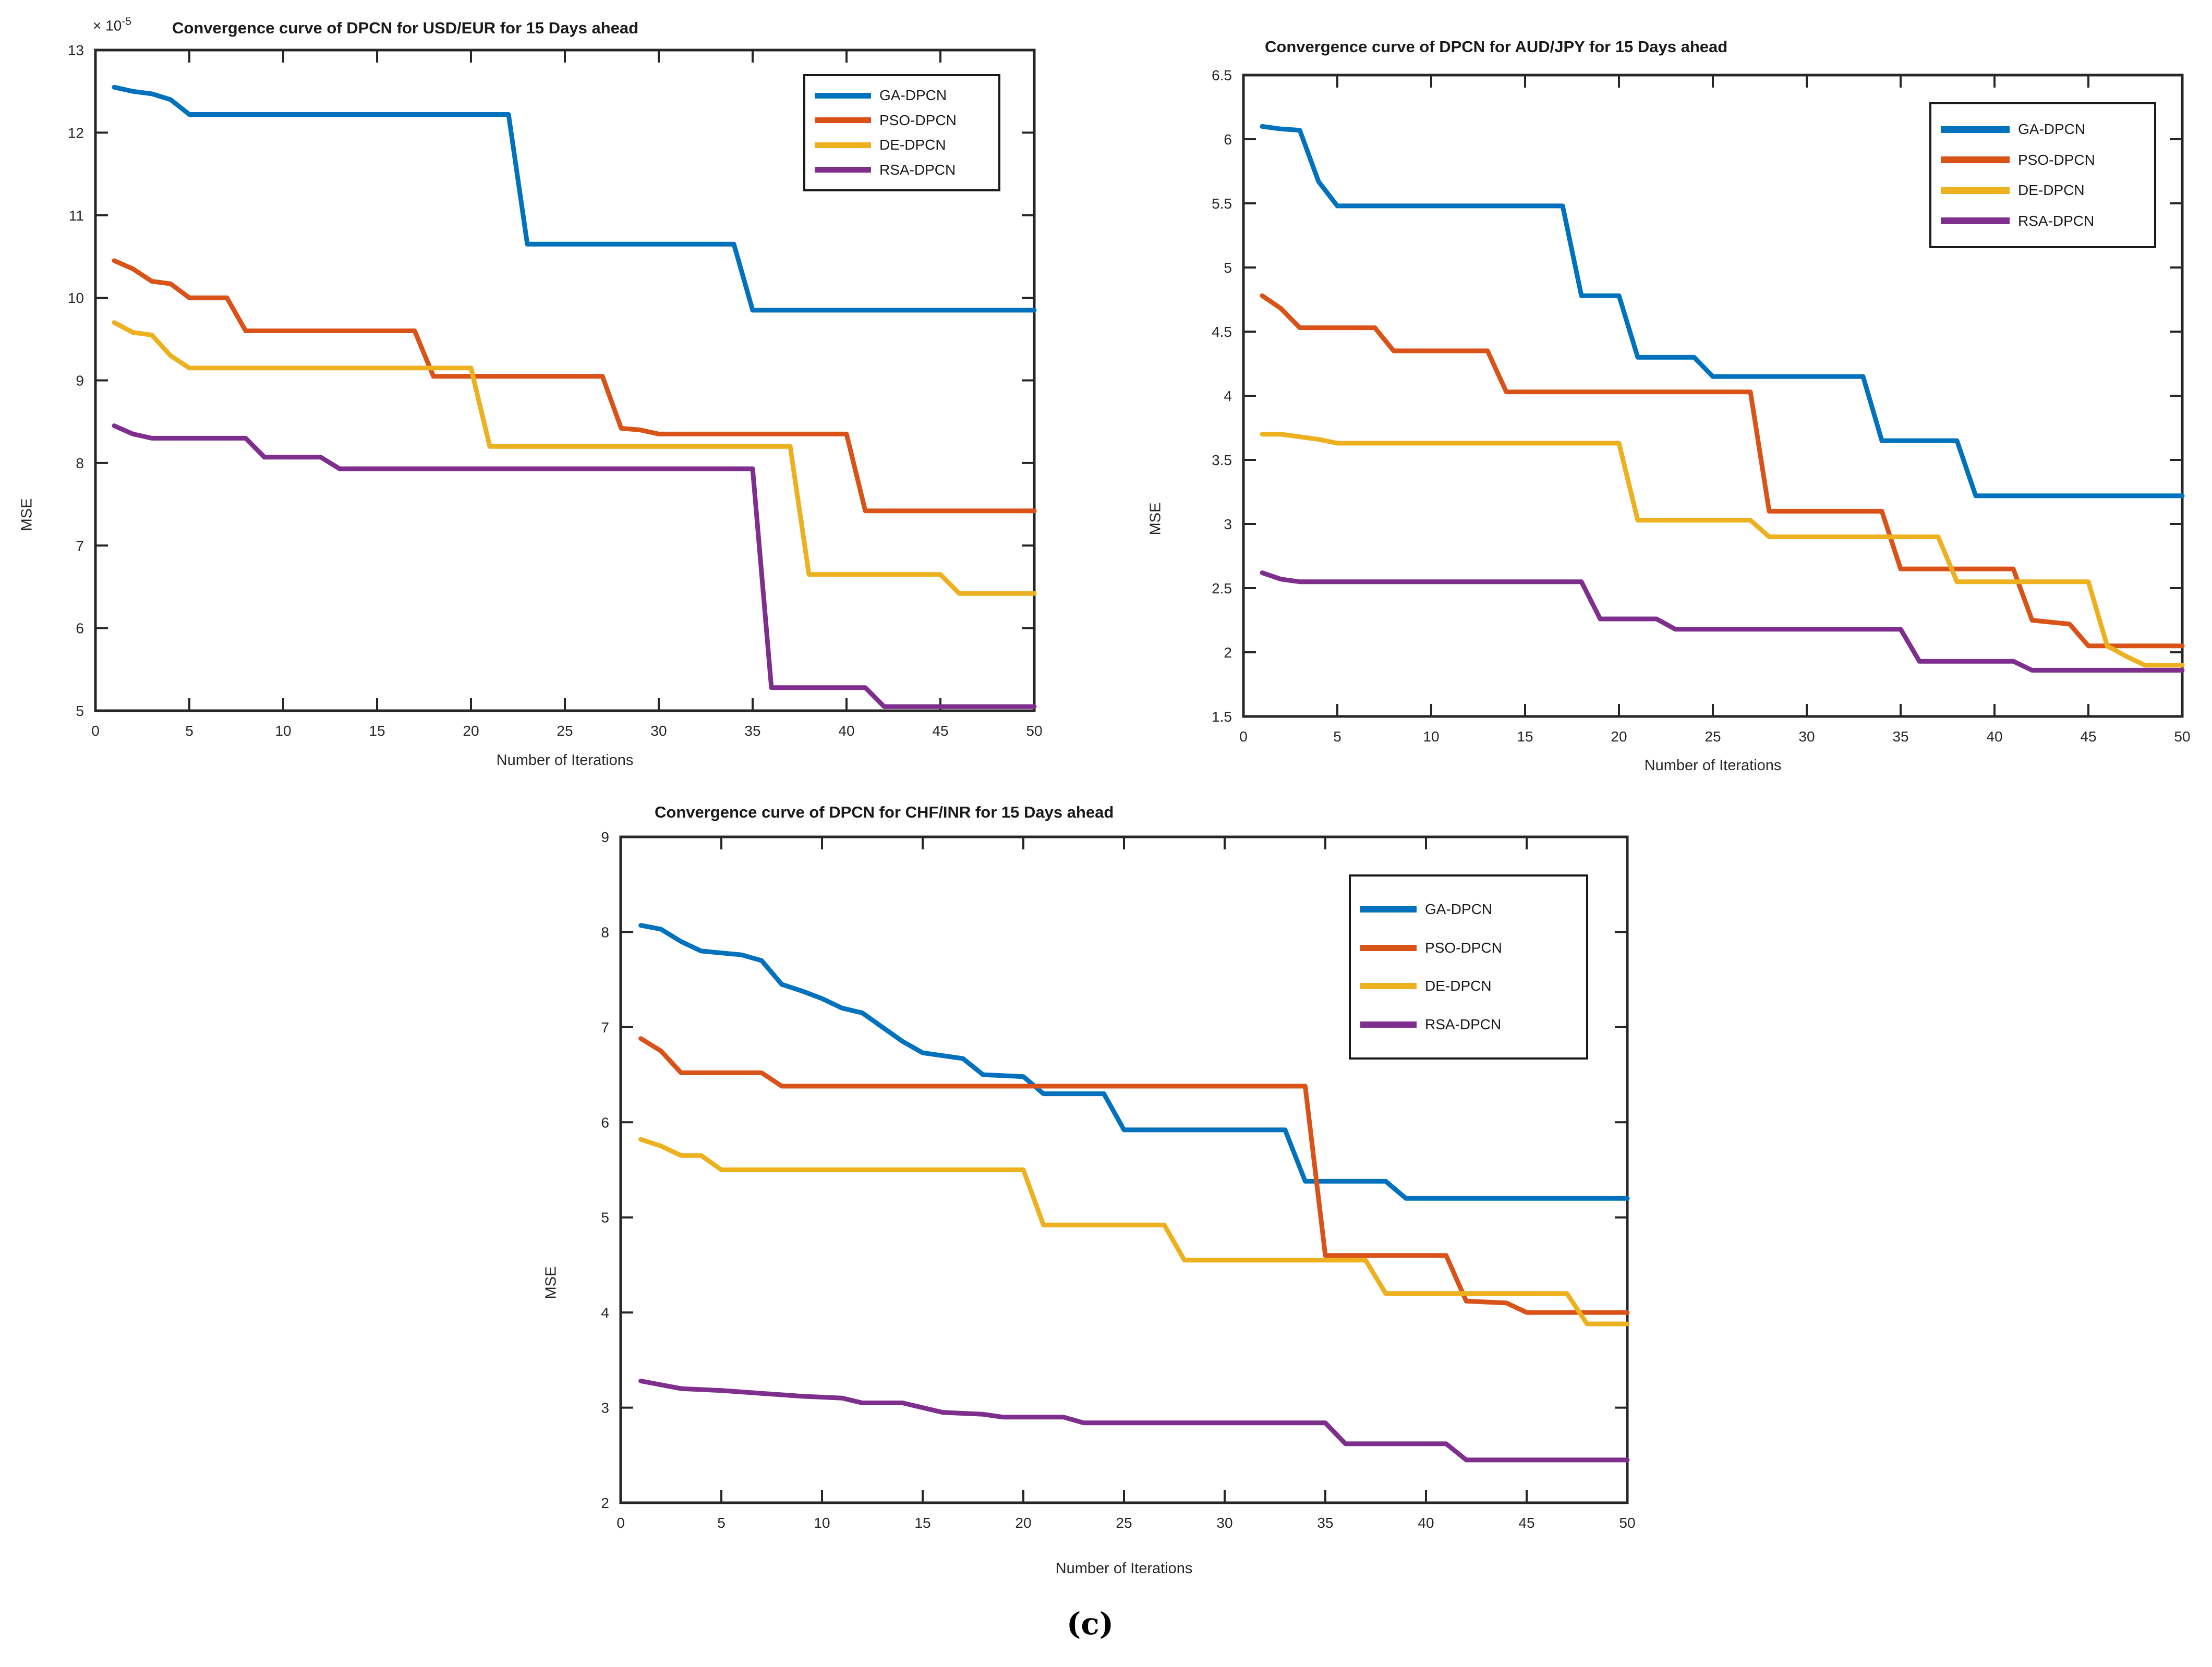 The height and width of the screenshot is (1667, 2212). Describe the element at coordinates (1228, 652) in the screenshot. I see `svg-text: 2` at that location.